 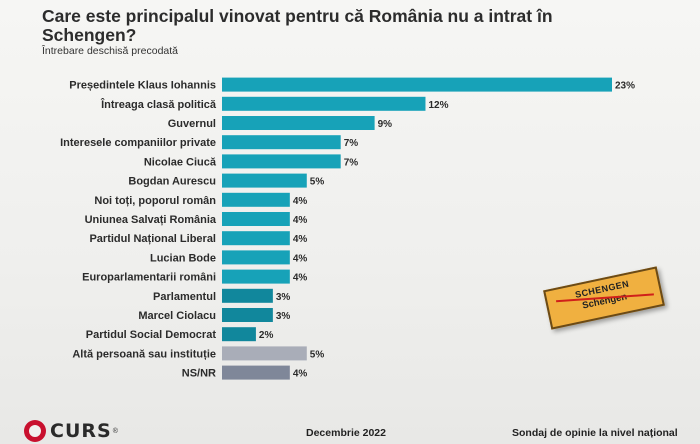 I want to click on category-label: Parlamentul, so click(x=184, y=297).